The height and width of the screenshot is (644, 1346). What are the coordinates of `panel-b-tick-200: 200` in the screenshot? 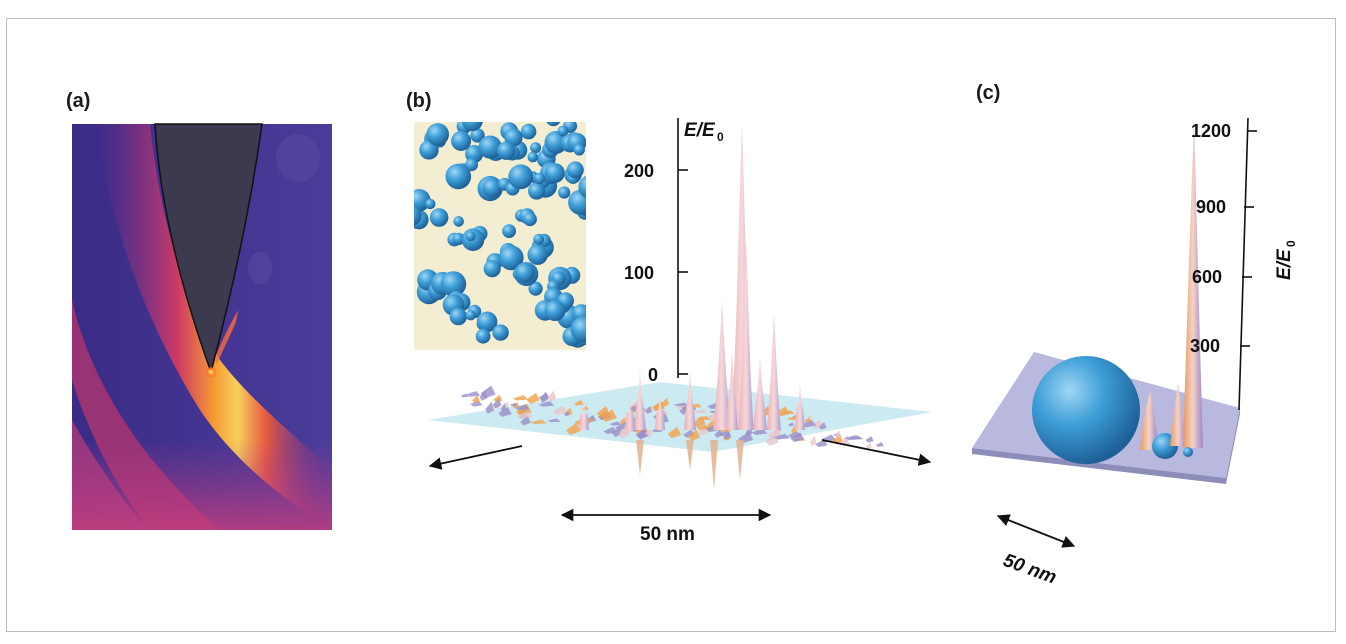 It's located at (639, 171).